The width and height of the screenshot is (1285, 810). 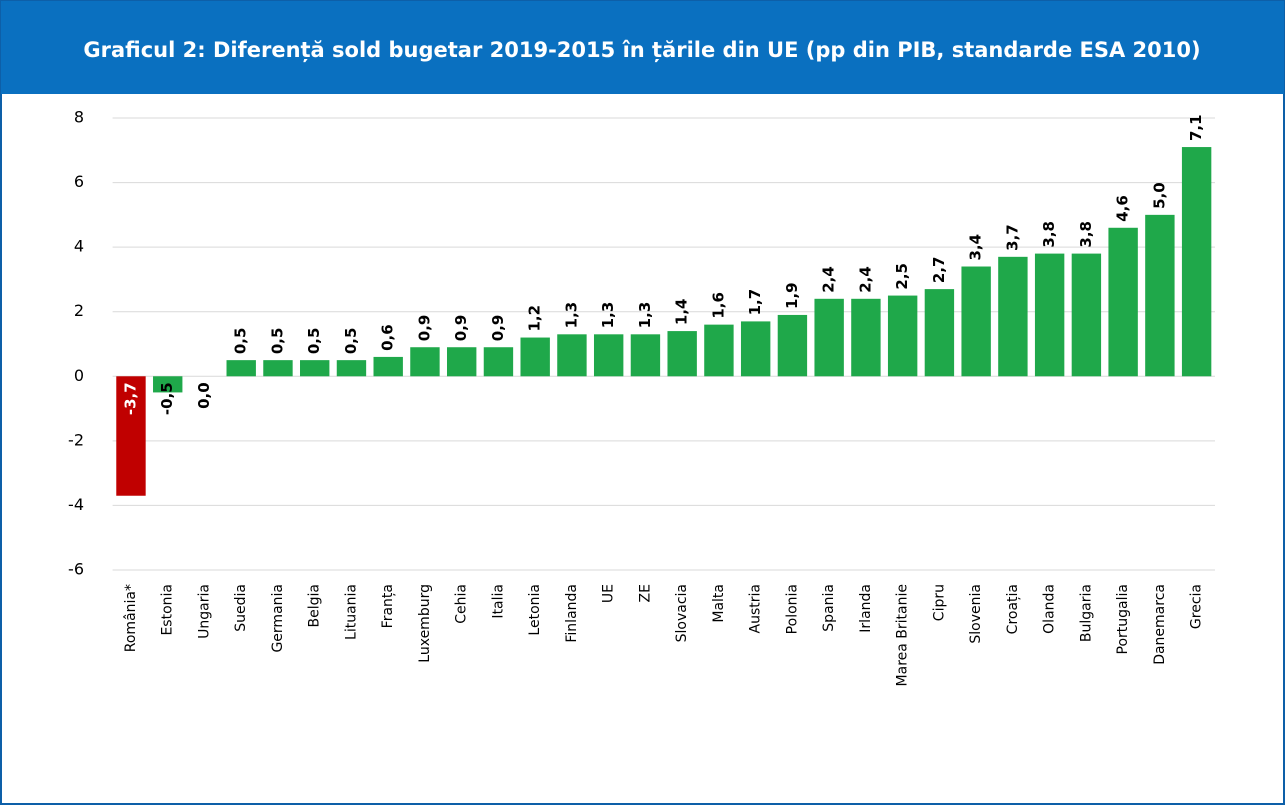 I want to click on y-tick-label: 8, so click(x=79, y=117).